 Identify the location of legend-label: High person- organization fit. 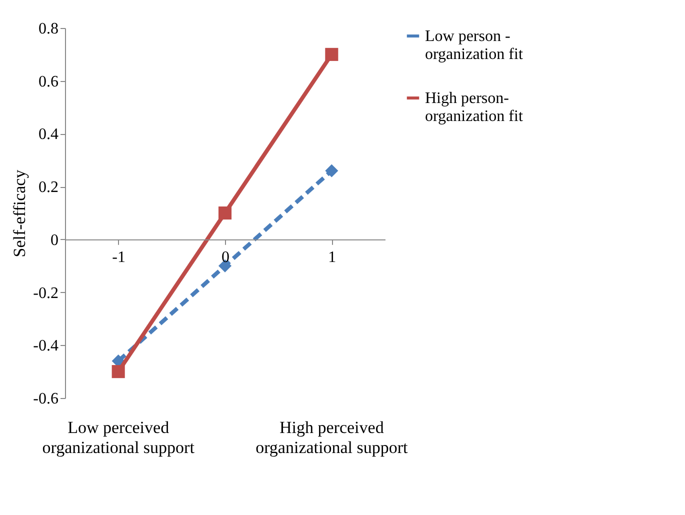
(474, 107).